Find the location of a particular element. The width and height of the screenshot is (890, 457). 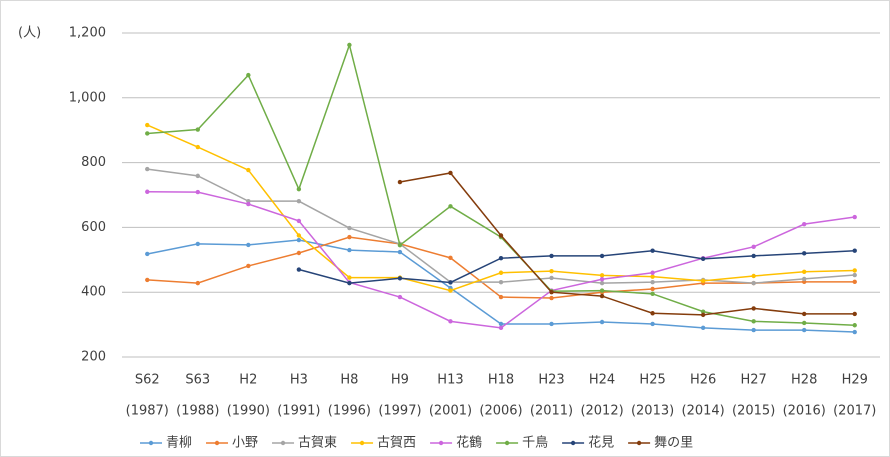

legend-label: 花見 is located at coordinates (601, 443).